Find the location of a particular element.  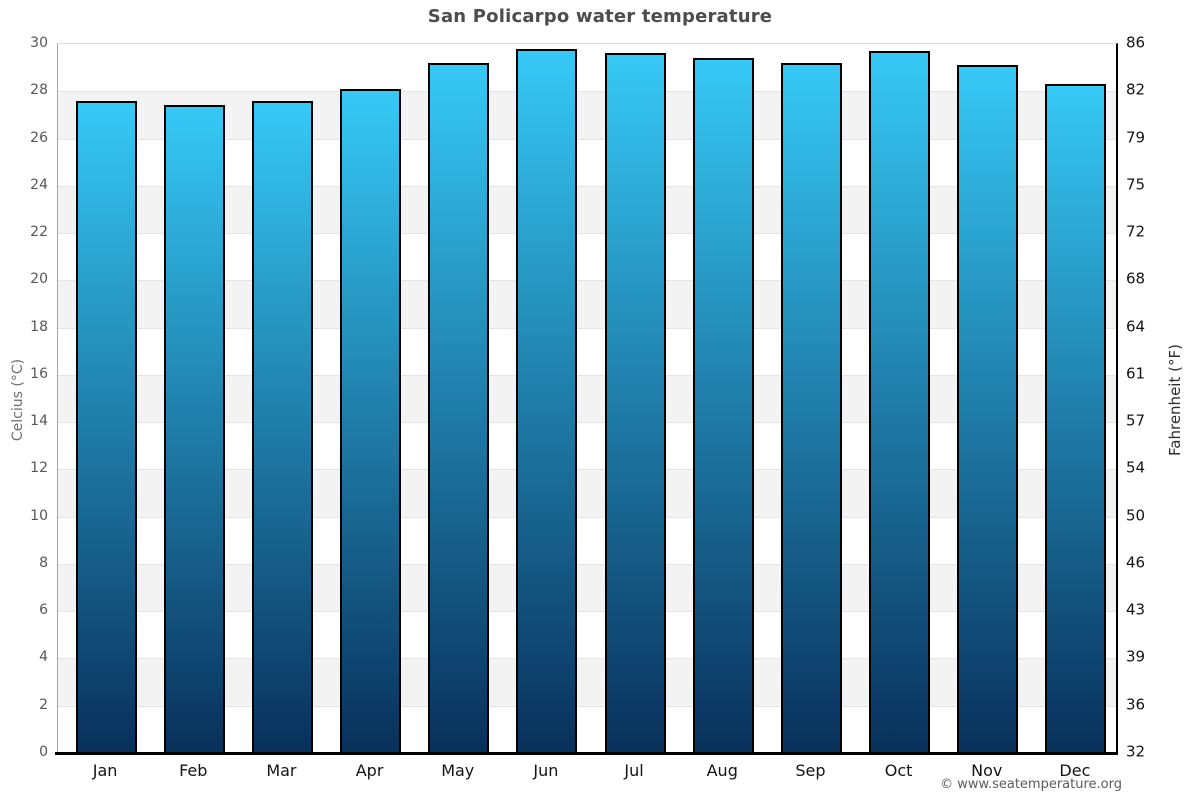

ytick-celsius: 26 is located at coordinates (39, 137).